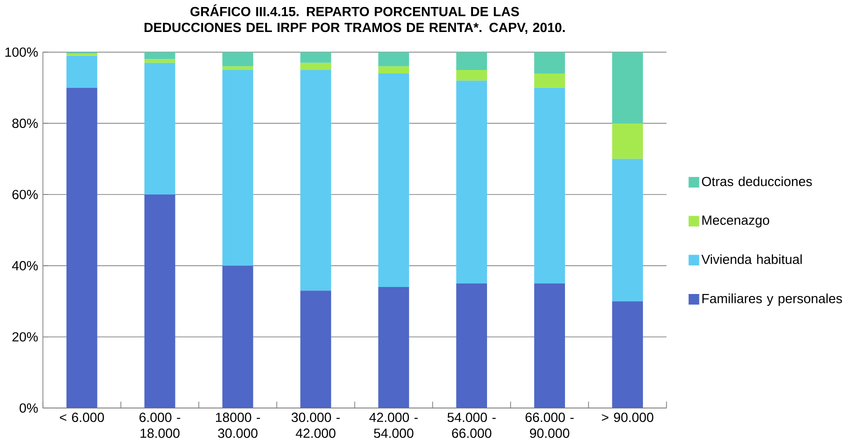 Image resolution: width=866 pixels, height=442 pixels. What do you see at coordinates (82, 417) in the screenshot?
I see `x-tick-label: < 6.000` at bounding box center [82, 417].